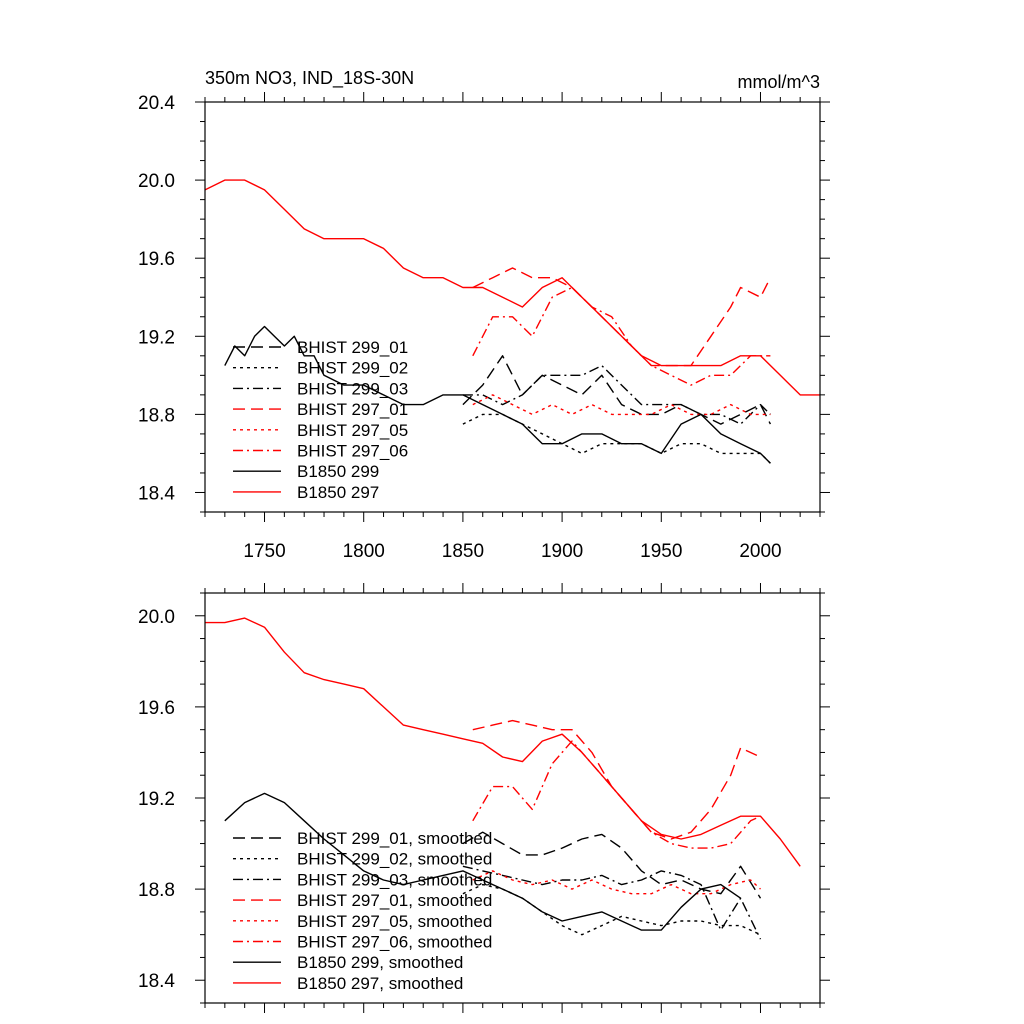  I want to click on x-tick-label: 1800, so click(364, 551).